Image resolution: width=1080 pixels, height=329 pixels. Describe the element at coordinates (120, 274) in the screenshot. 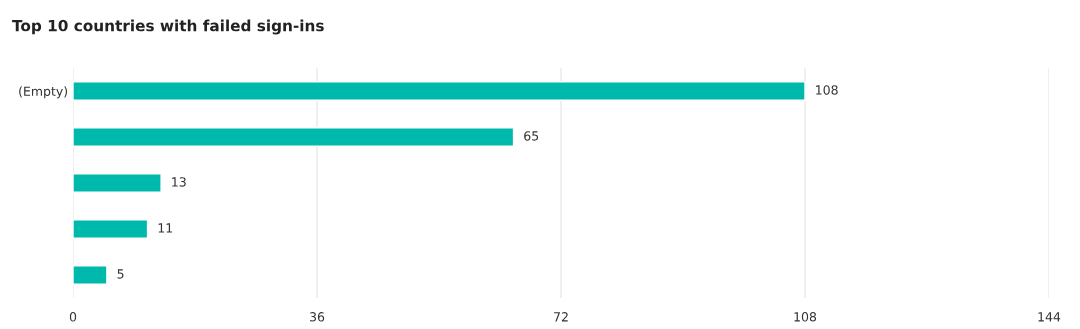

I see `data-label: 5` at that location.